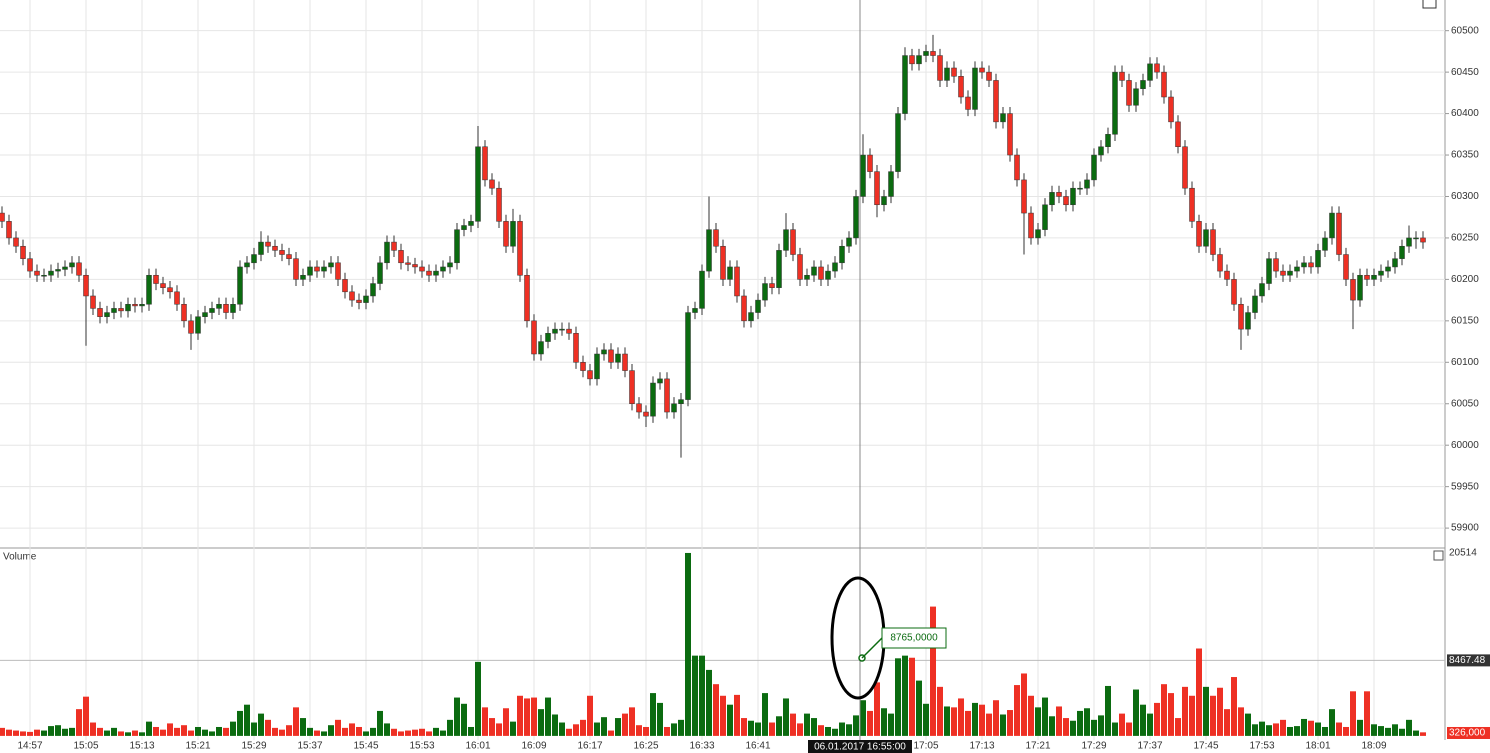 The width and height of the screenshot is (1490, 753). I want to click on menu-icon, so click(1429, 4).